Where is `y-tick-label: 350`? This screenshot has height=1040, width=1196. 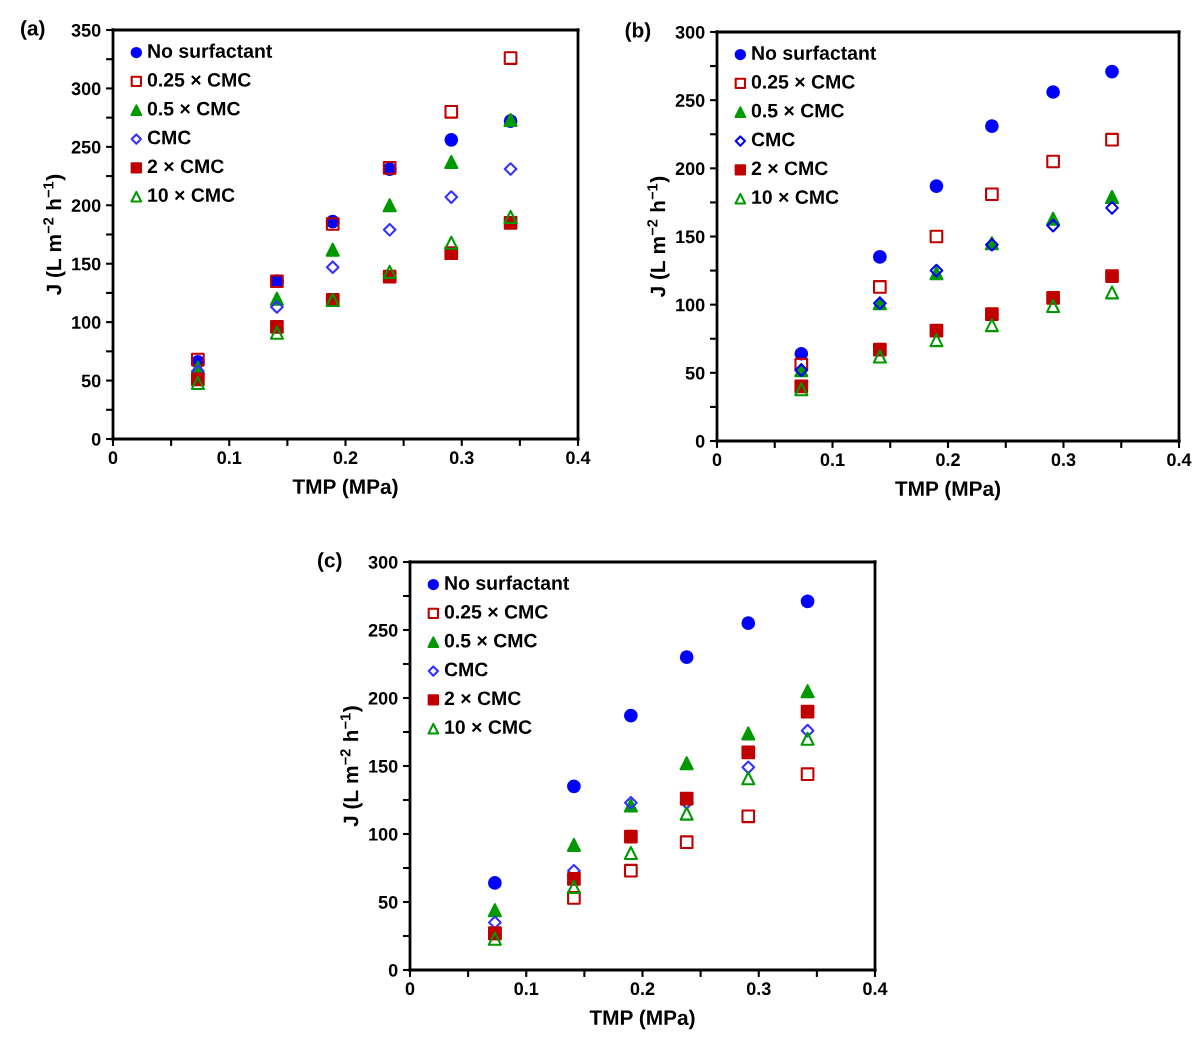 y-tick-label: 350 is located at coordinates (86, 30).